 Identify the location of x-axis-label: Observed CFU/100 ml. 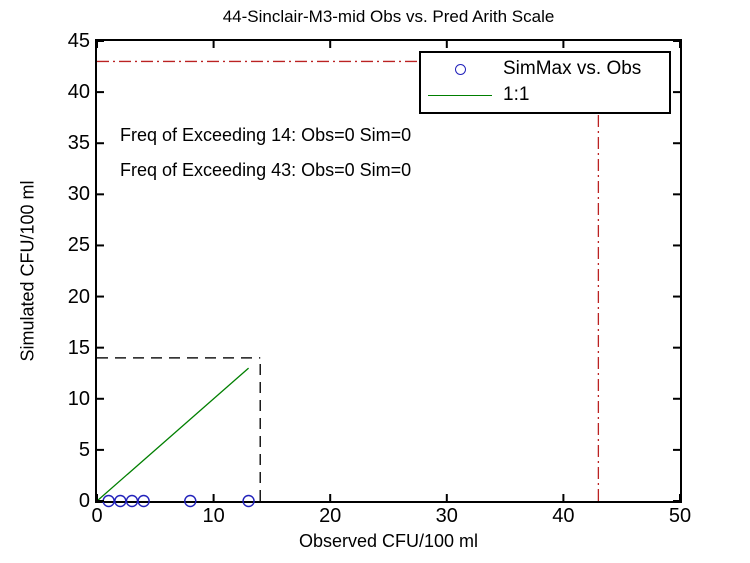
(388, 541).